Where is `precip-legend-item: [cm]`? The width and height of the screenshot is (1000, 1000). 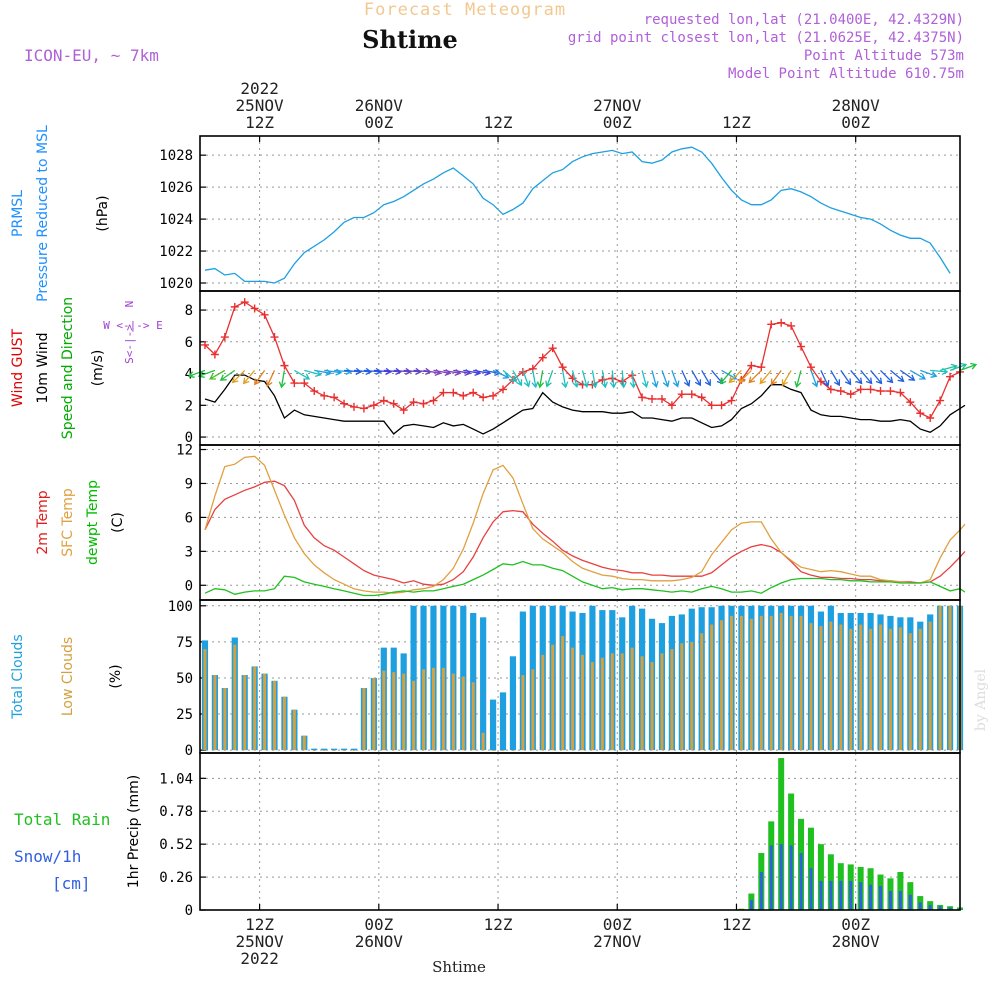 precip-legend-item: [cm] is located at coordinates (71, 883).